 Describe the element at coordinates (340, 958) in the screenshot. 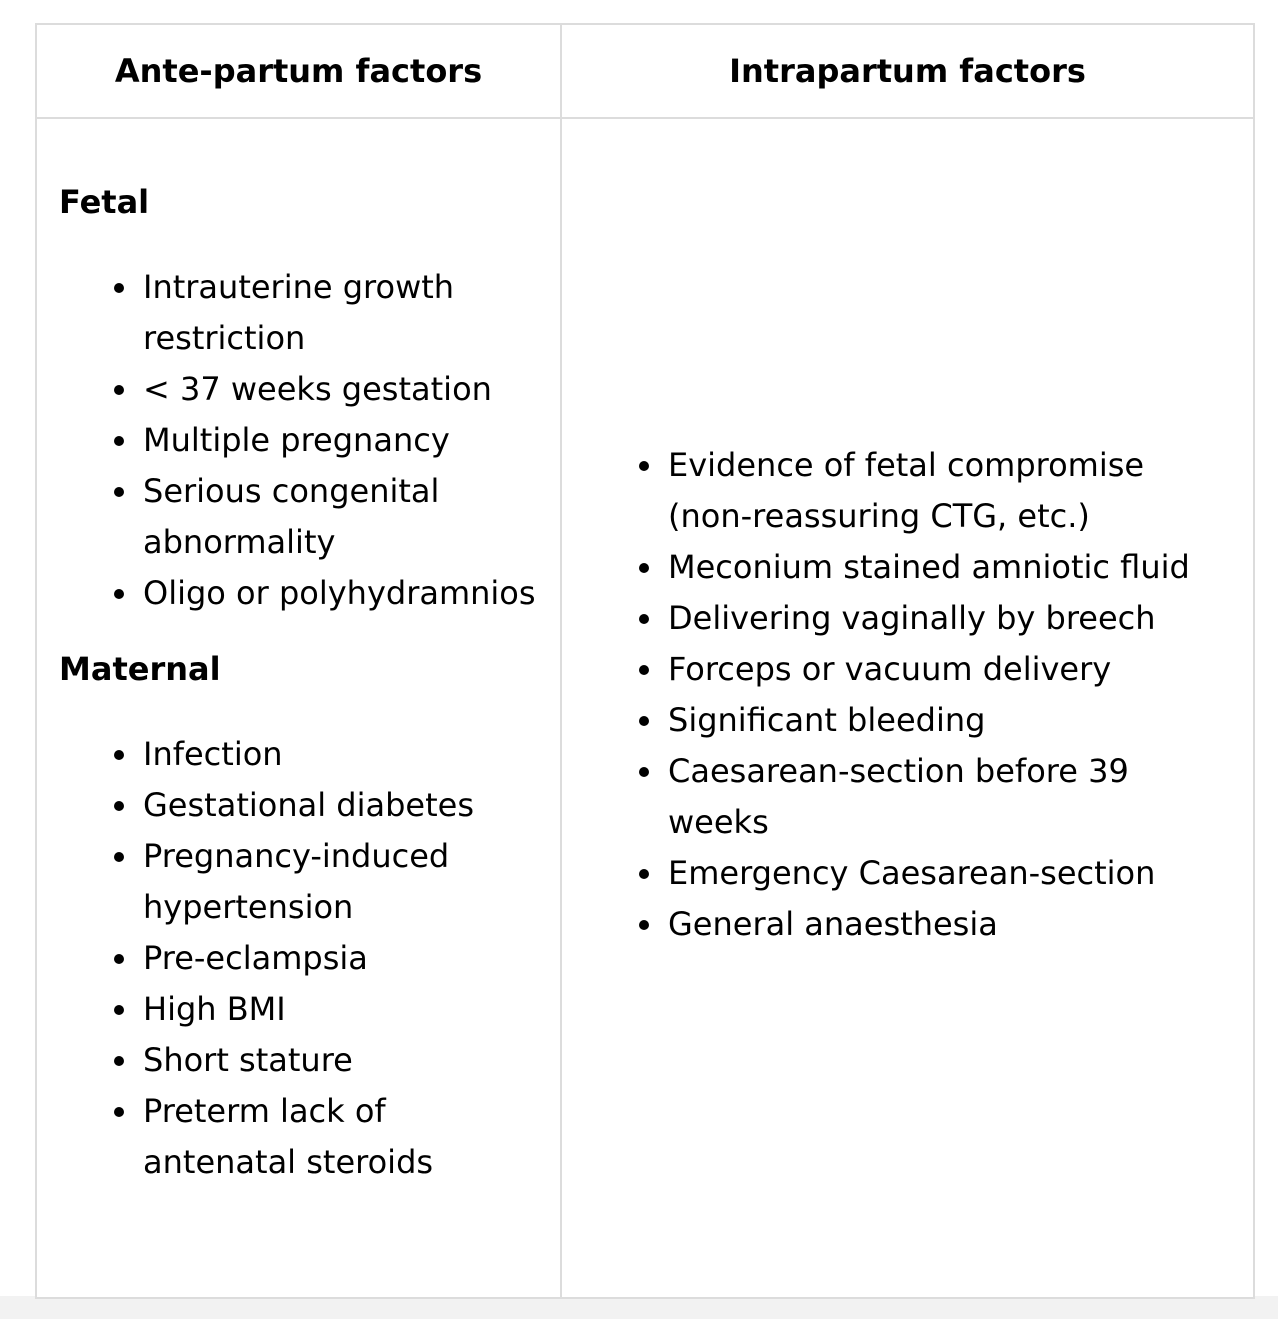

I see `list-item: Pre-eclampsia` at that location.